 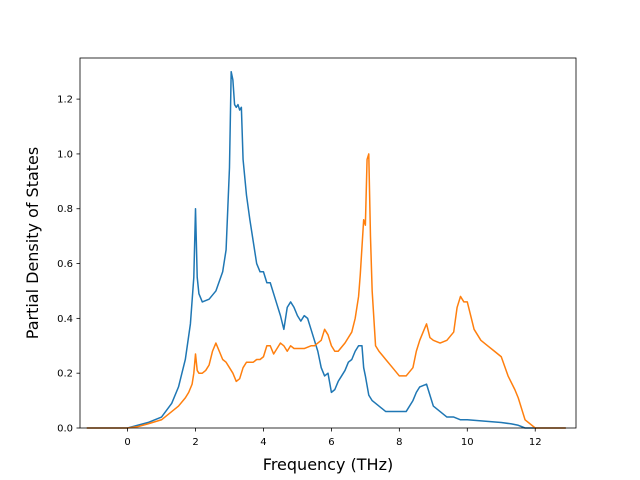 I want to click on y-tick-label: 1.0, so click(x=65, y=154).